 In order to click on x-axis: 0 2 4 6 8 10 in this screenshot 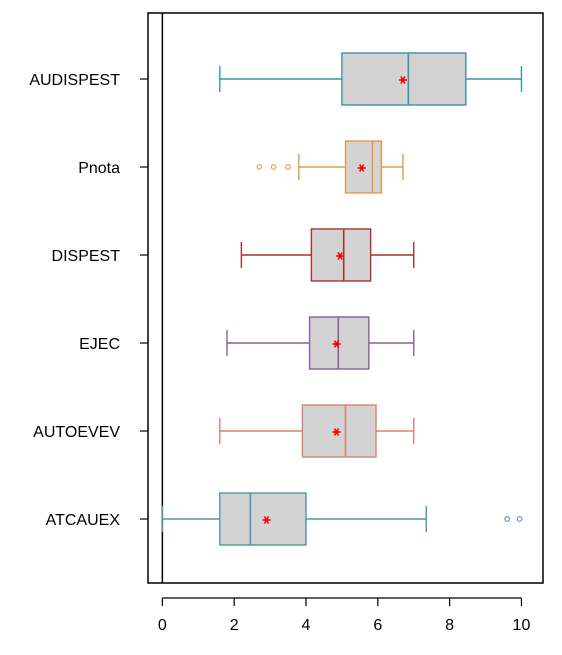, I will do `click(344, 615)`.